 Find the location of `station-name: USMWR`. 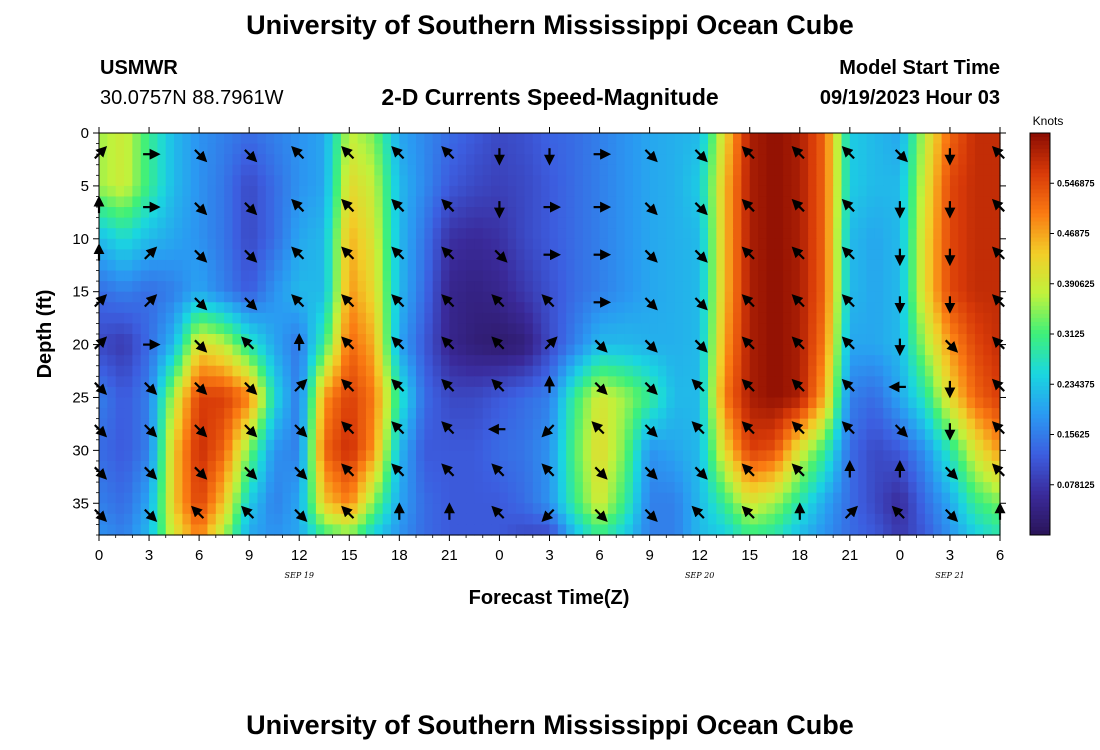

station-name: USMWR is located at coordinates (139, 68).